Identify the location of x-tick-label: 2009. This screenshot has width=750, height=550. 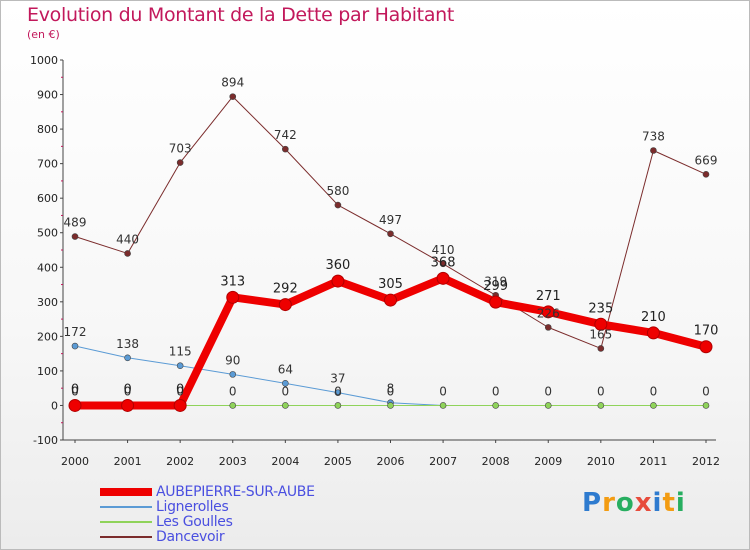
(548, 461).